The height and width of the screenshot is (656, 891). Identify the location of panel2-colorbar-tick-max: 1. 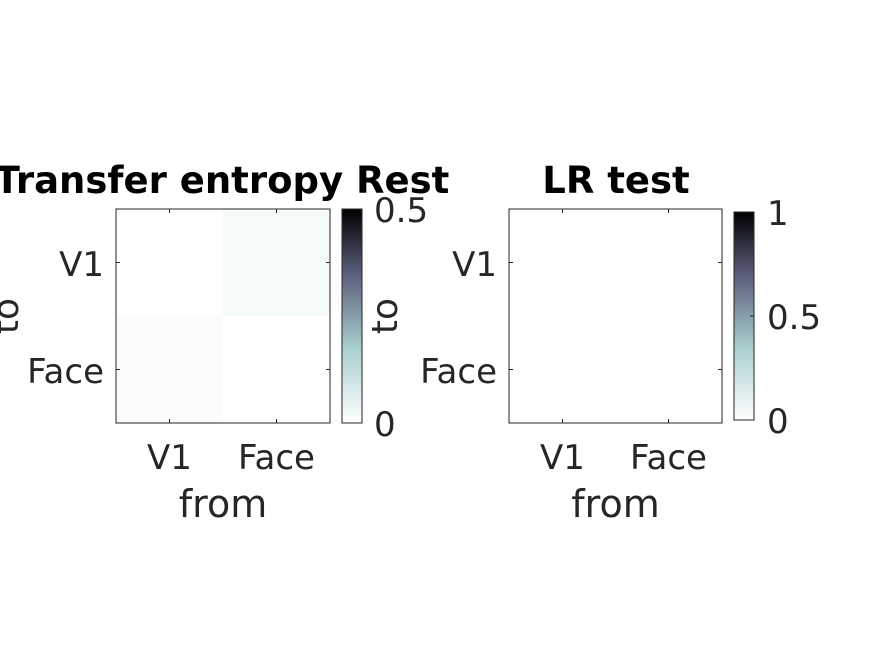
(778, 214).